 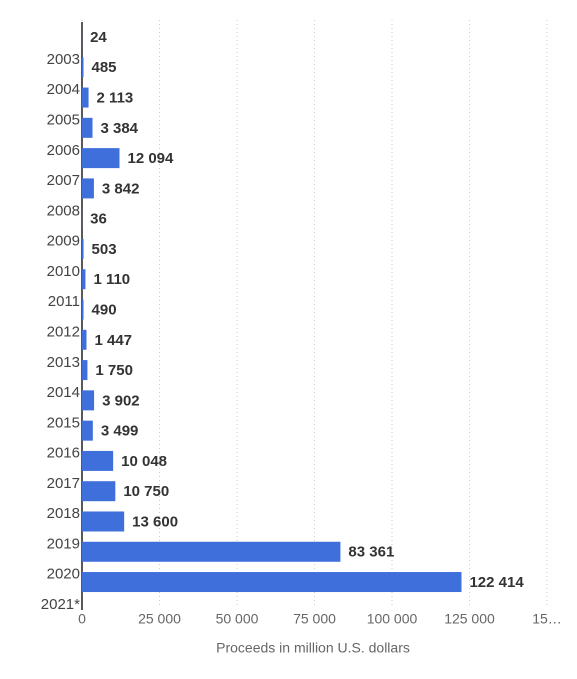 I want to click on value-label: 10 048, so click(x=144, y=461).